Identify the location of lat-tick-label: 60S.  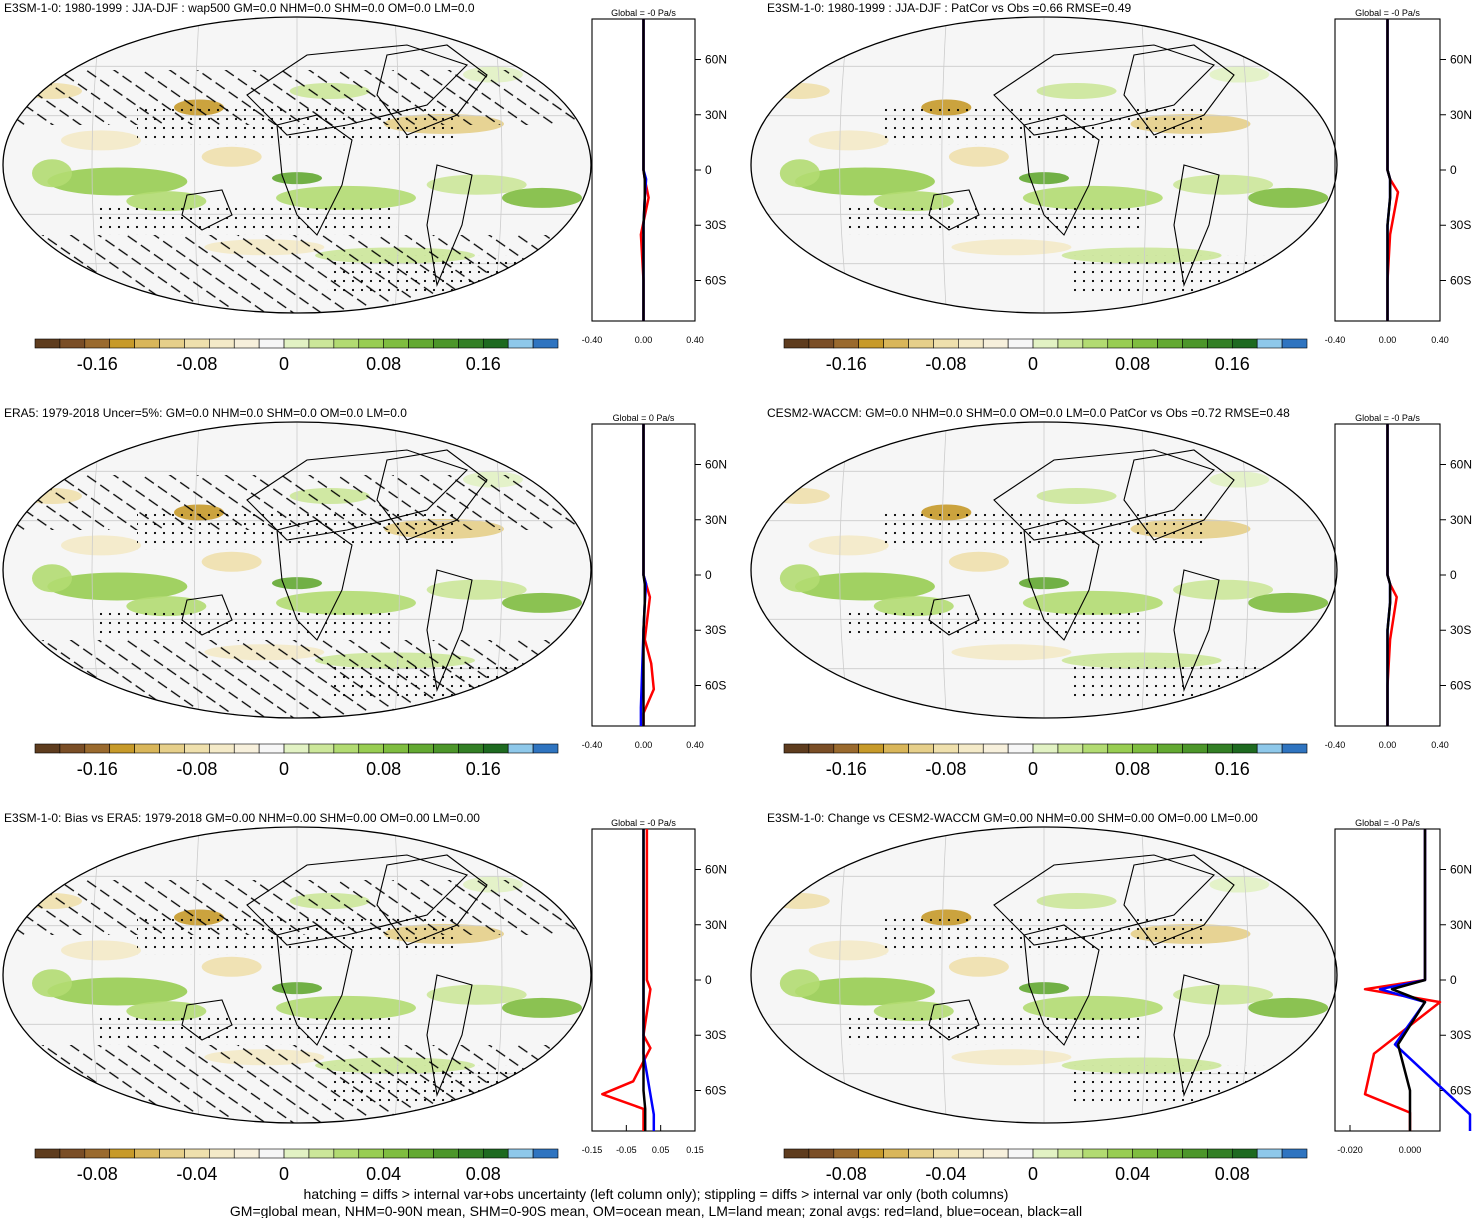
(1460, 1090).